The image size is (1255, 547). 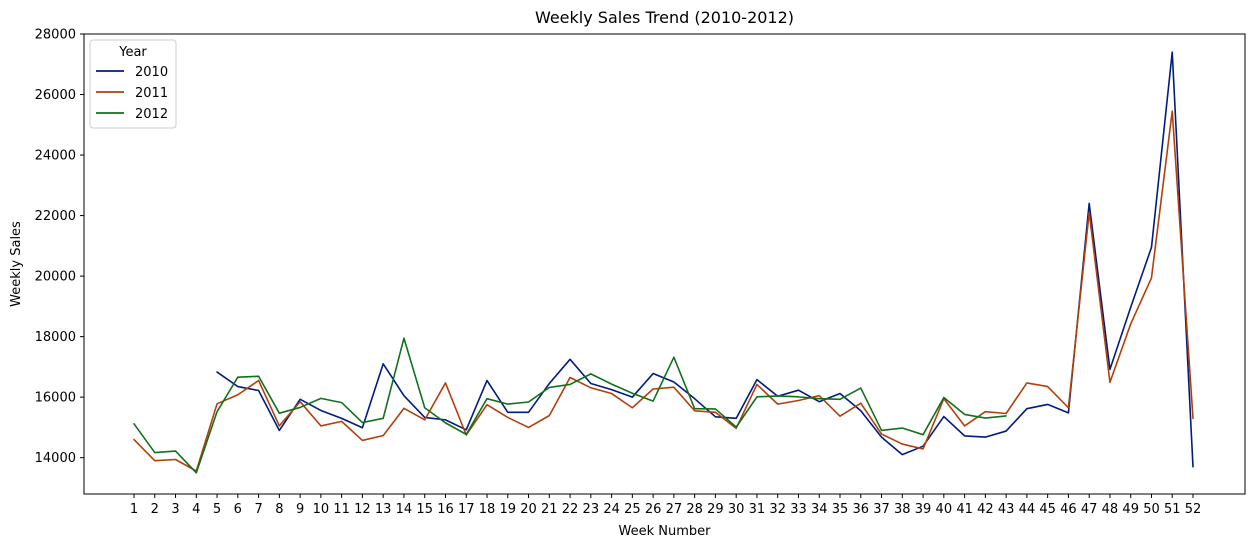 What do you see at coordinates (55, 35) in the screenshot?
I see `y-tick-label: 28000` at bounding box center [55, 35].